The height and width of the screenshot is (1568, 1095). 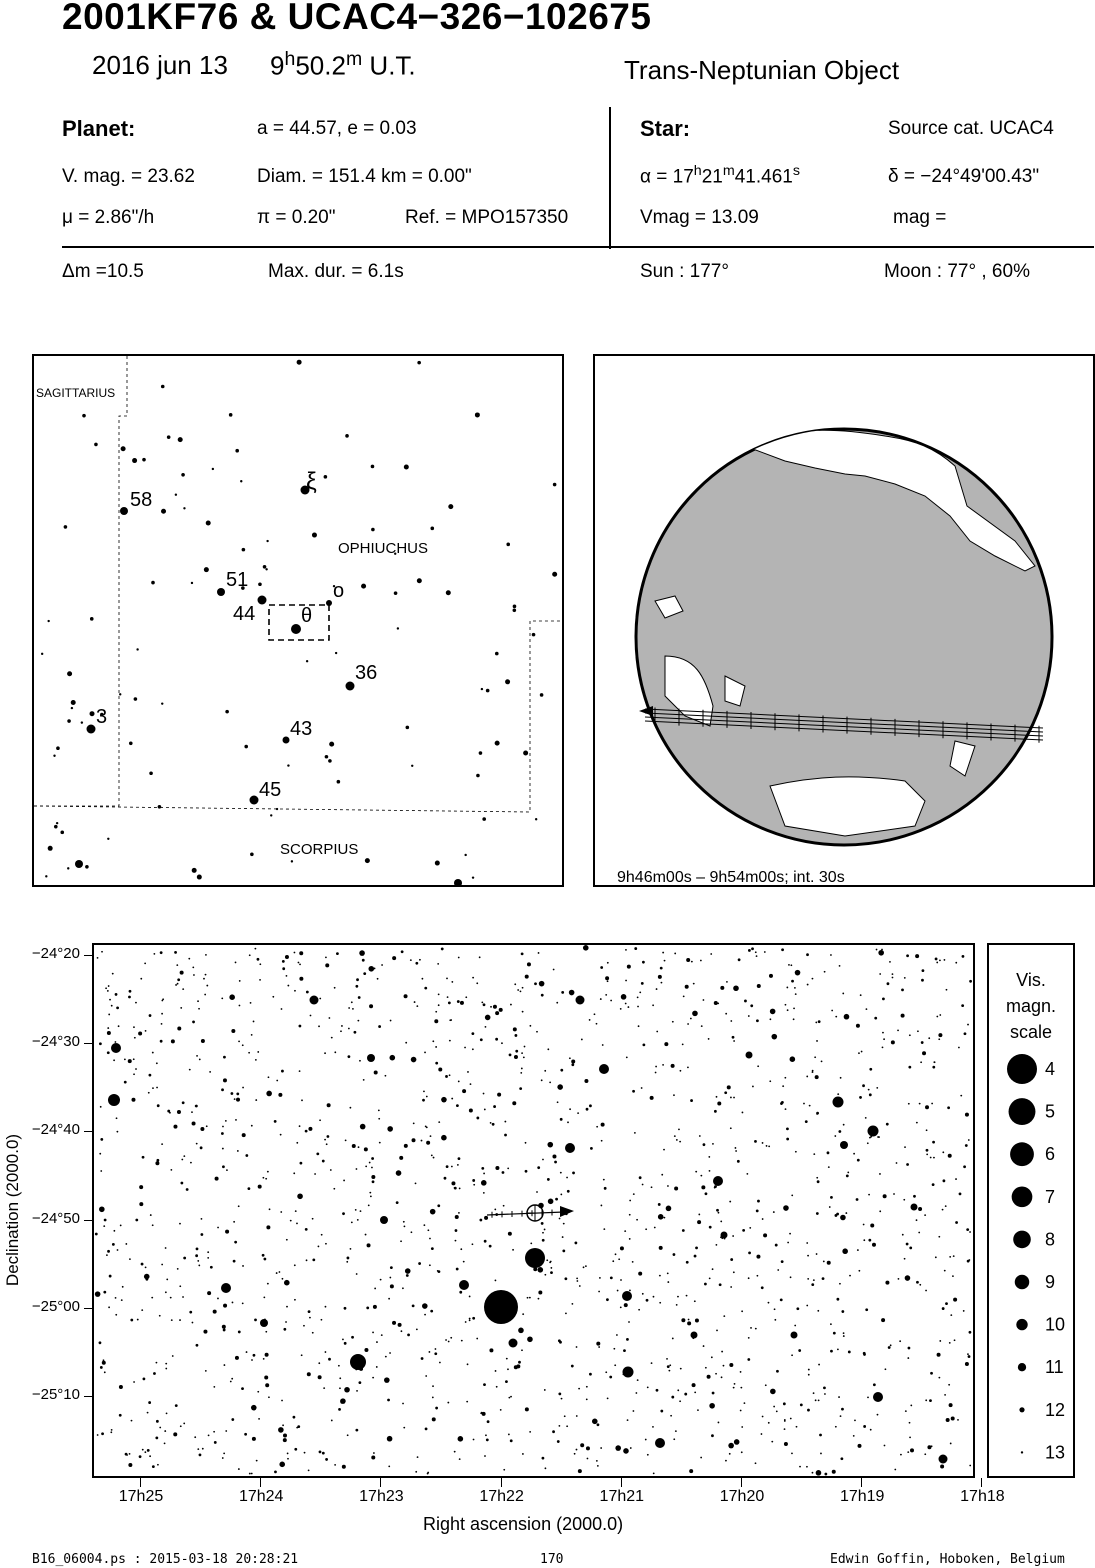 I want to click on constellation-sagittarius: SAGITTARIUS, so click(x=75, y=393).